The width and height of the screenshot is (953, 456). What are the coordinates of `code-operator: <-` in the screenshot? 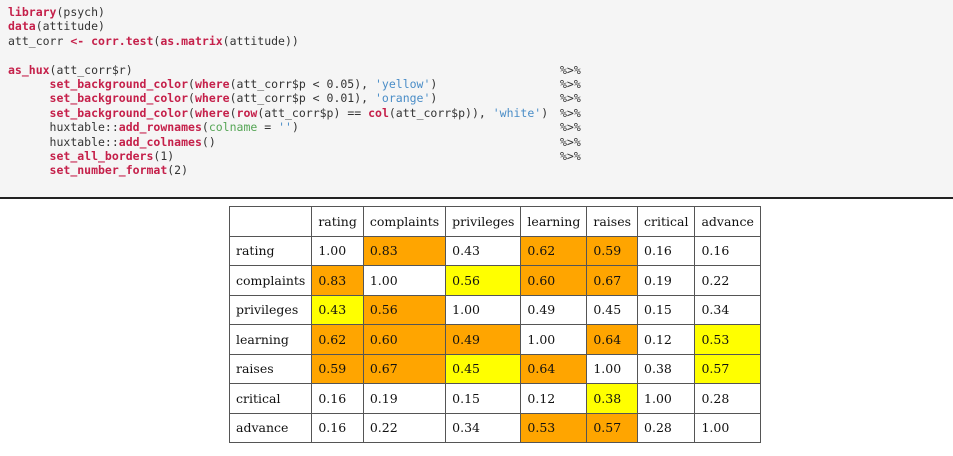 It's located at (77, 40).